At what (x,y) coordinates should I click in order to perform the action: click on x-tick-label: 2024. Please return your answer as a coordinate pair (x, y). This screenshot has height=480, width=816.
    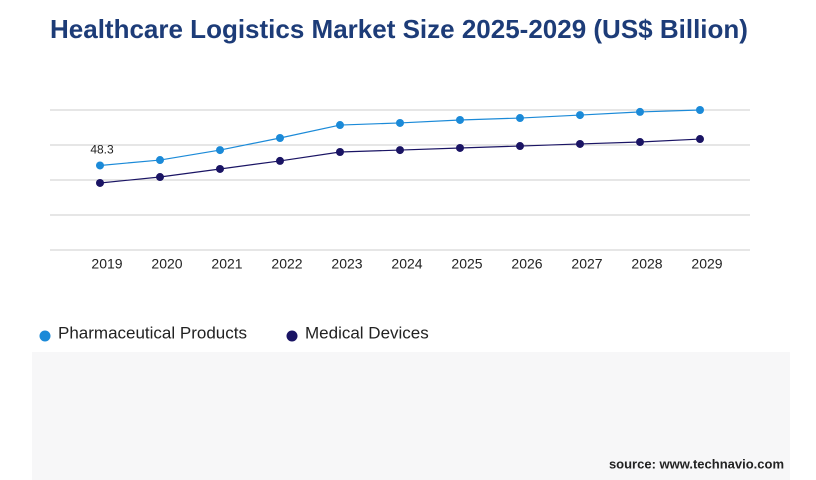
    Looking at the image, I should click on (406, 264).